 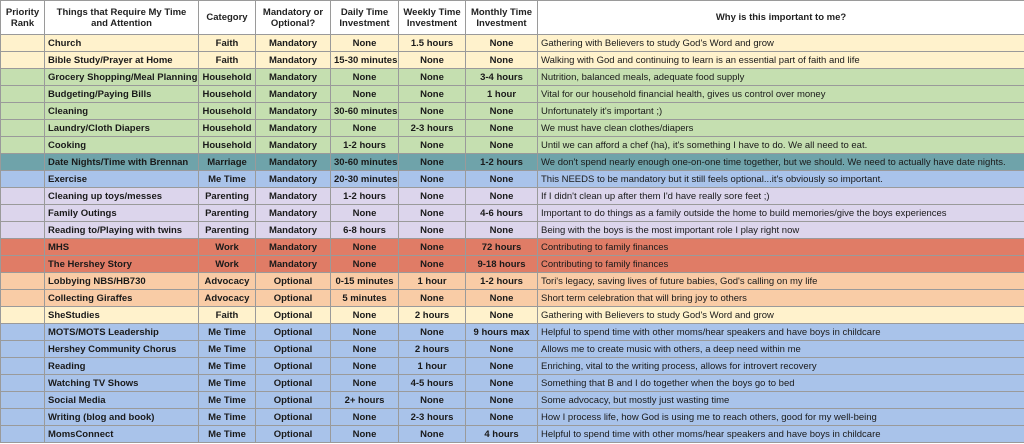 What do you see at coordinates (364, 281) in the screenshot?
I see `value-cell: 0-15 minutes` at bounding box center [364, 281].